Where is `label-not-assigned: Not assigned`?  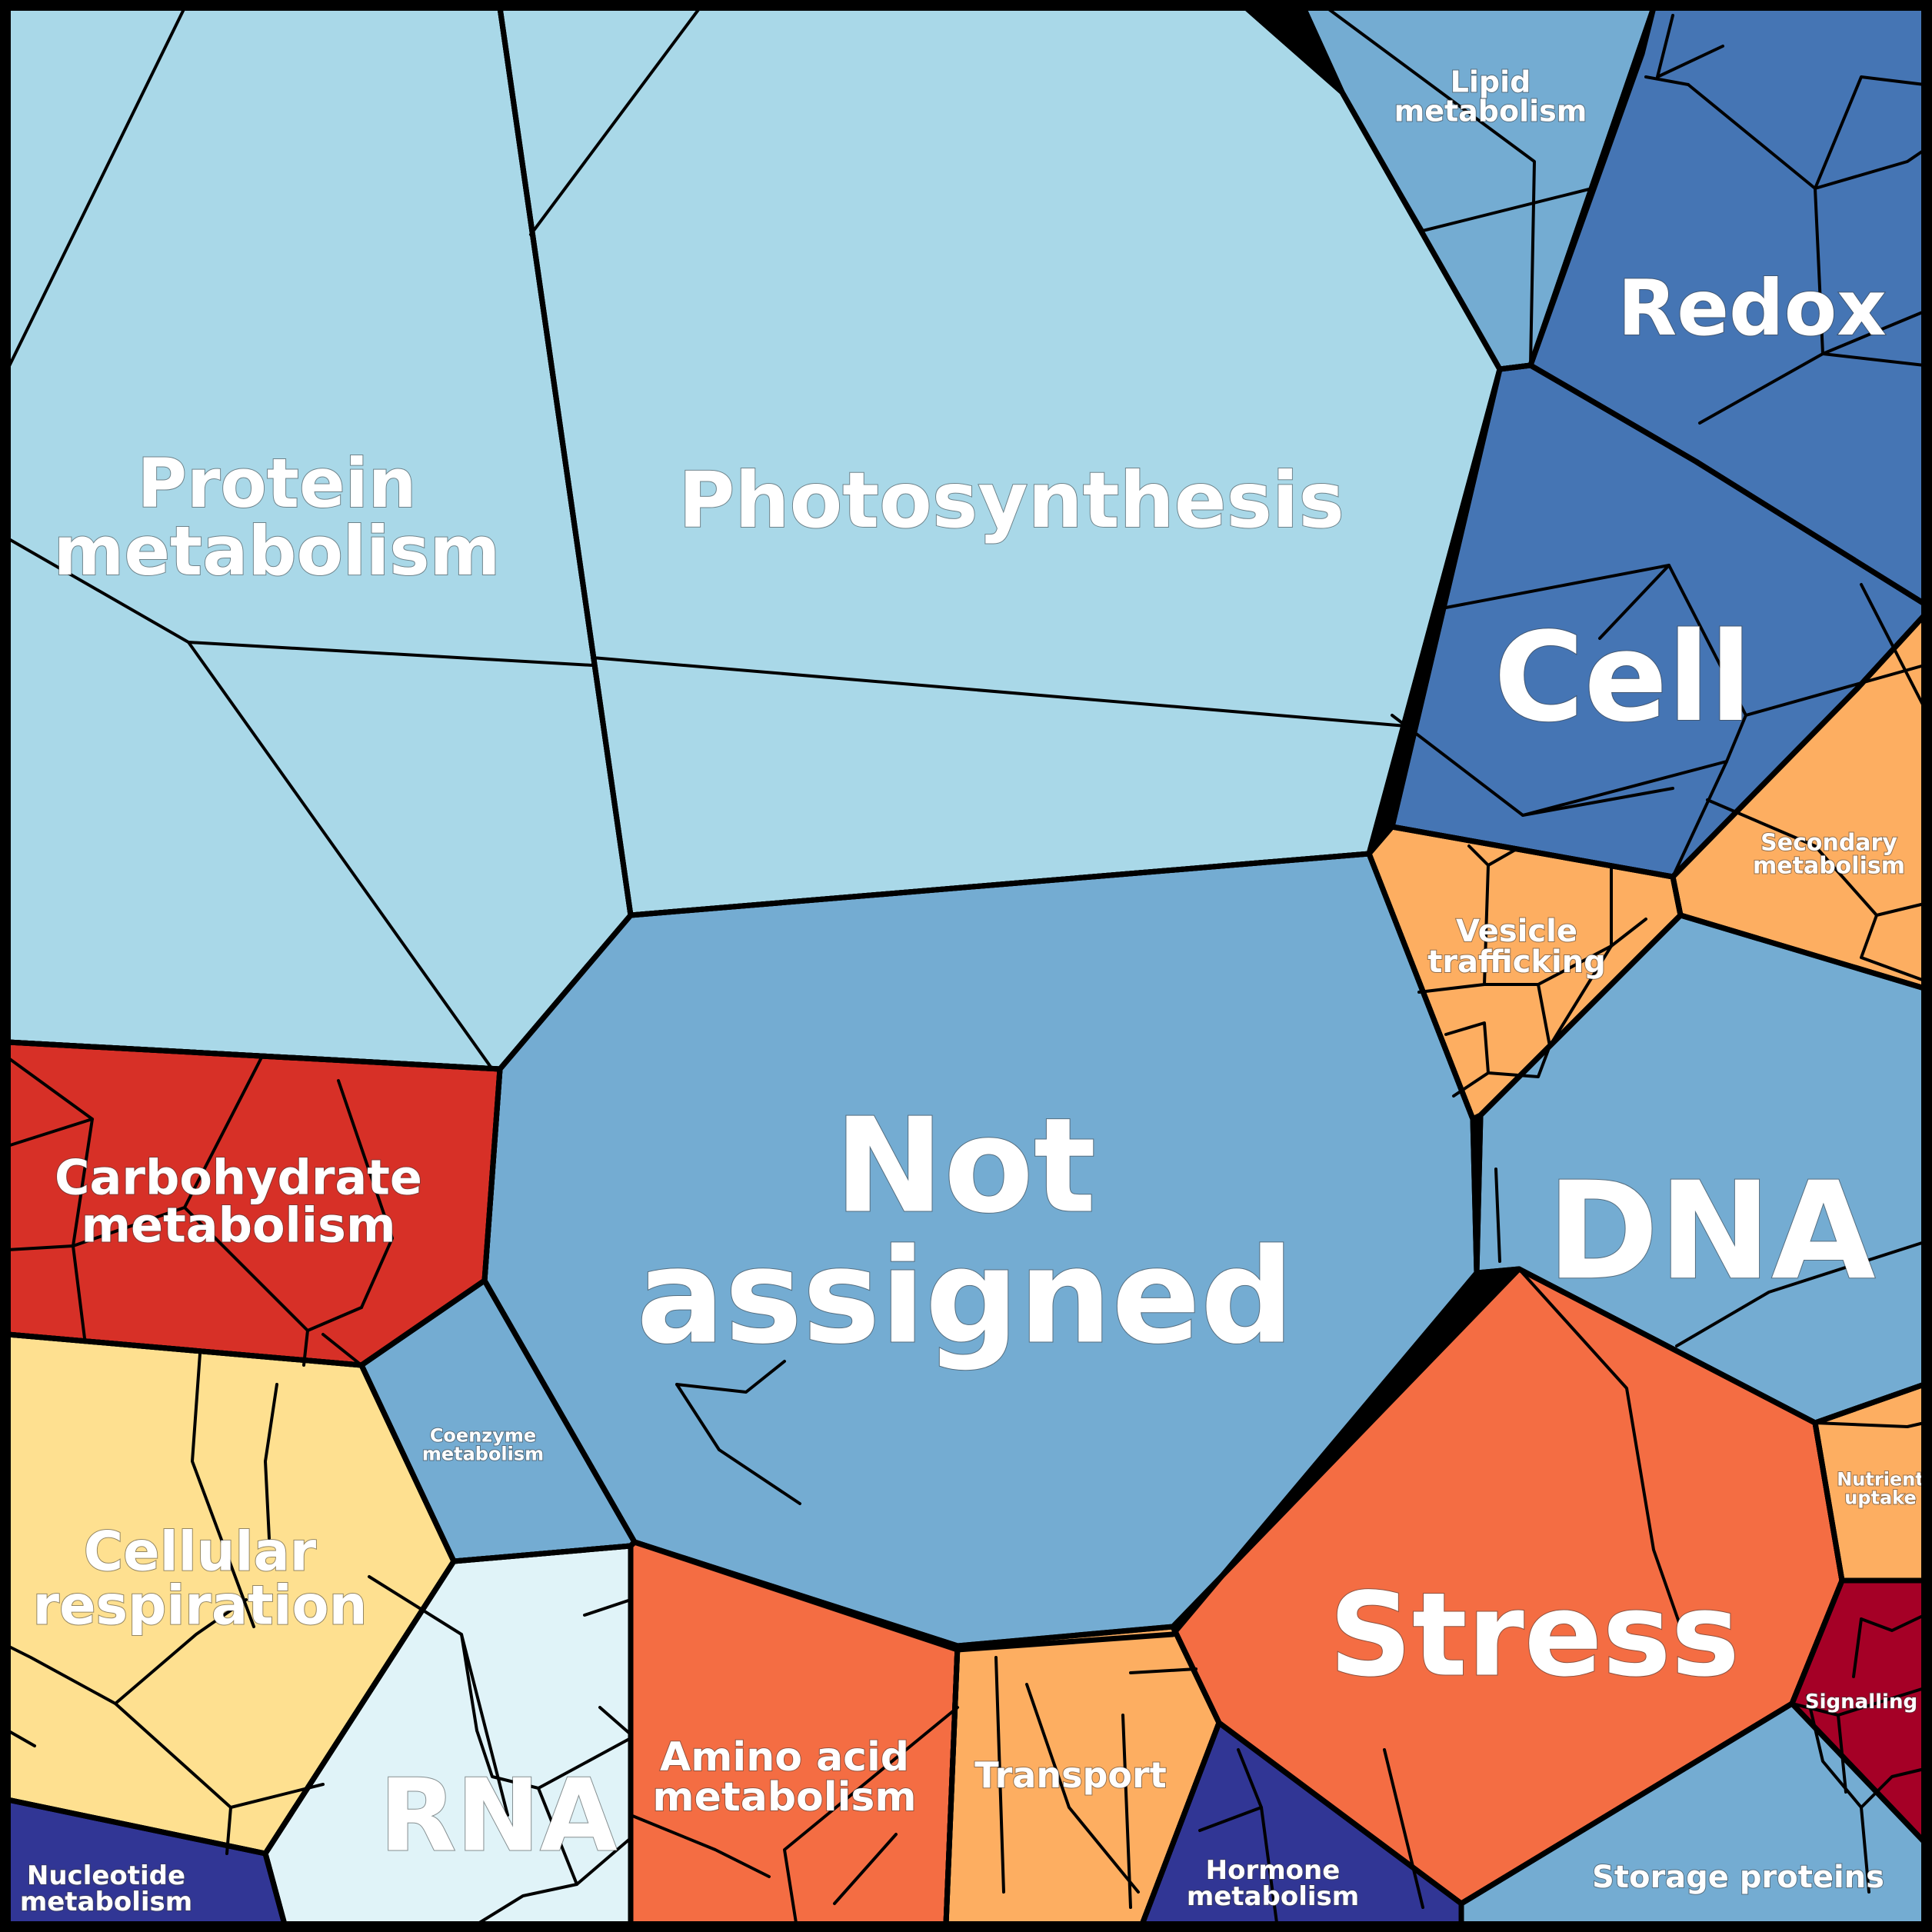 label-not-assigned: Not assigned is located at coordinates (965, 1232).